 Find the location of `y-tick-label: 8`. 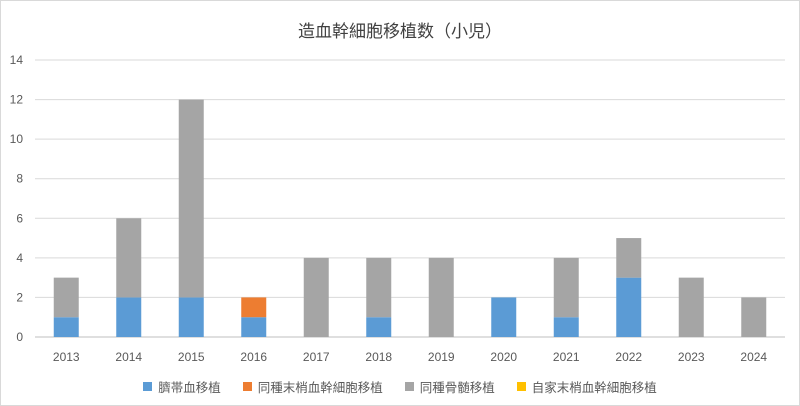

y-tick-label: 8 is located at coordinates (19, 179).